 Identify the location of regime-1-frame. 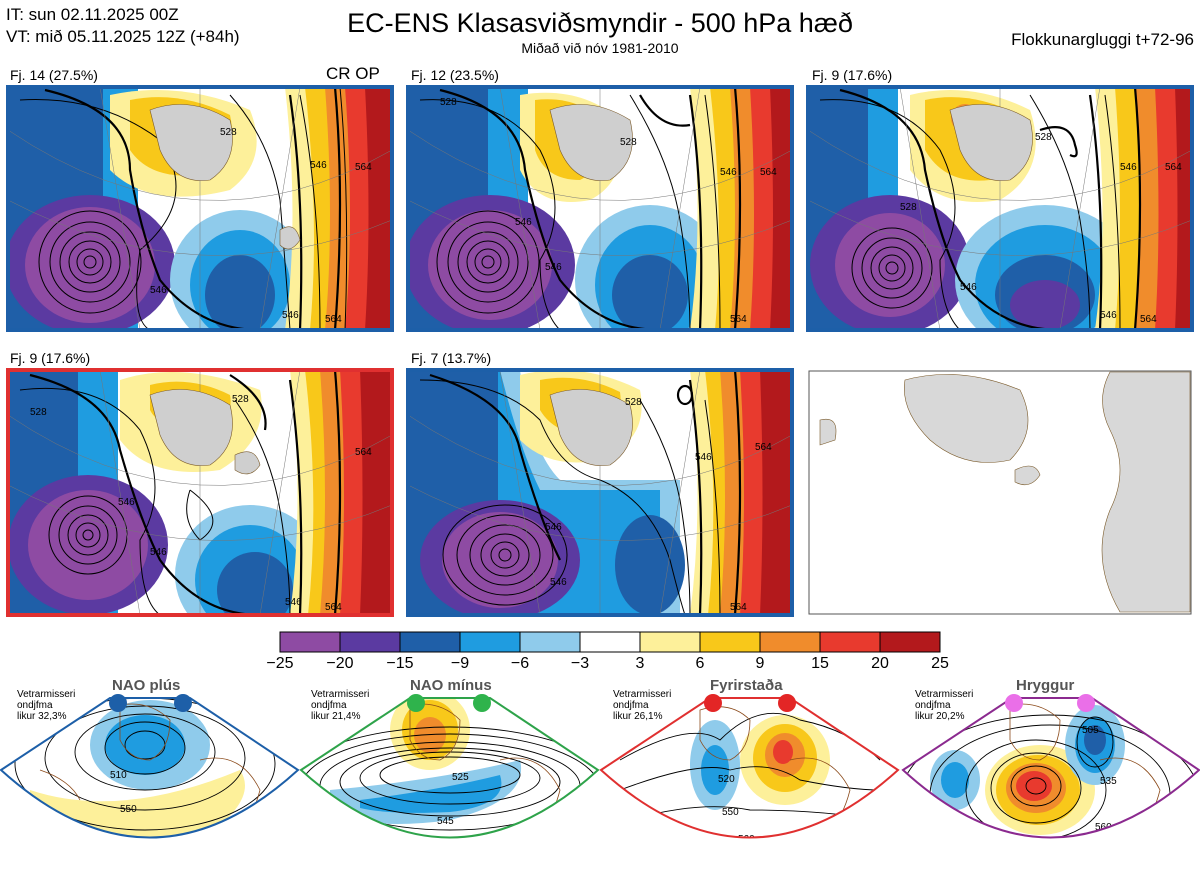
(150, 768).